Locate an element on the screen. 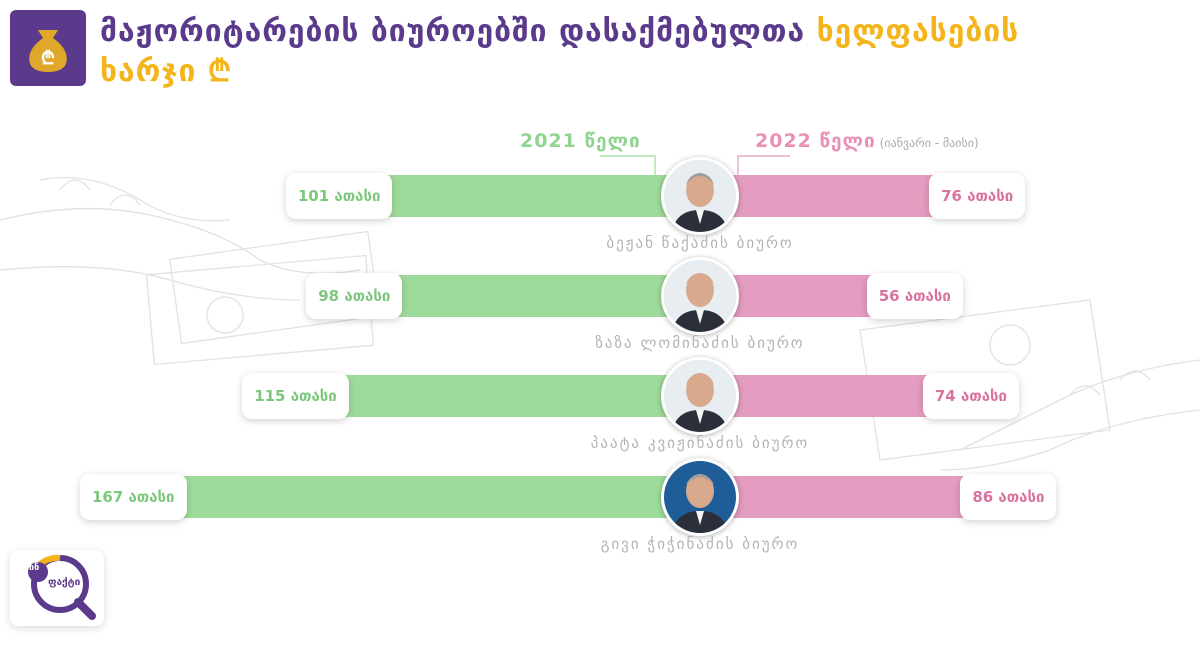  legend-connector-2022 is located at coordinates (763, 167).